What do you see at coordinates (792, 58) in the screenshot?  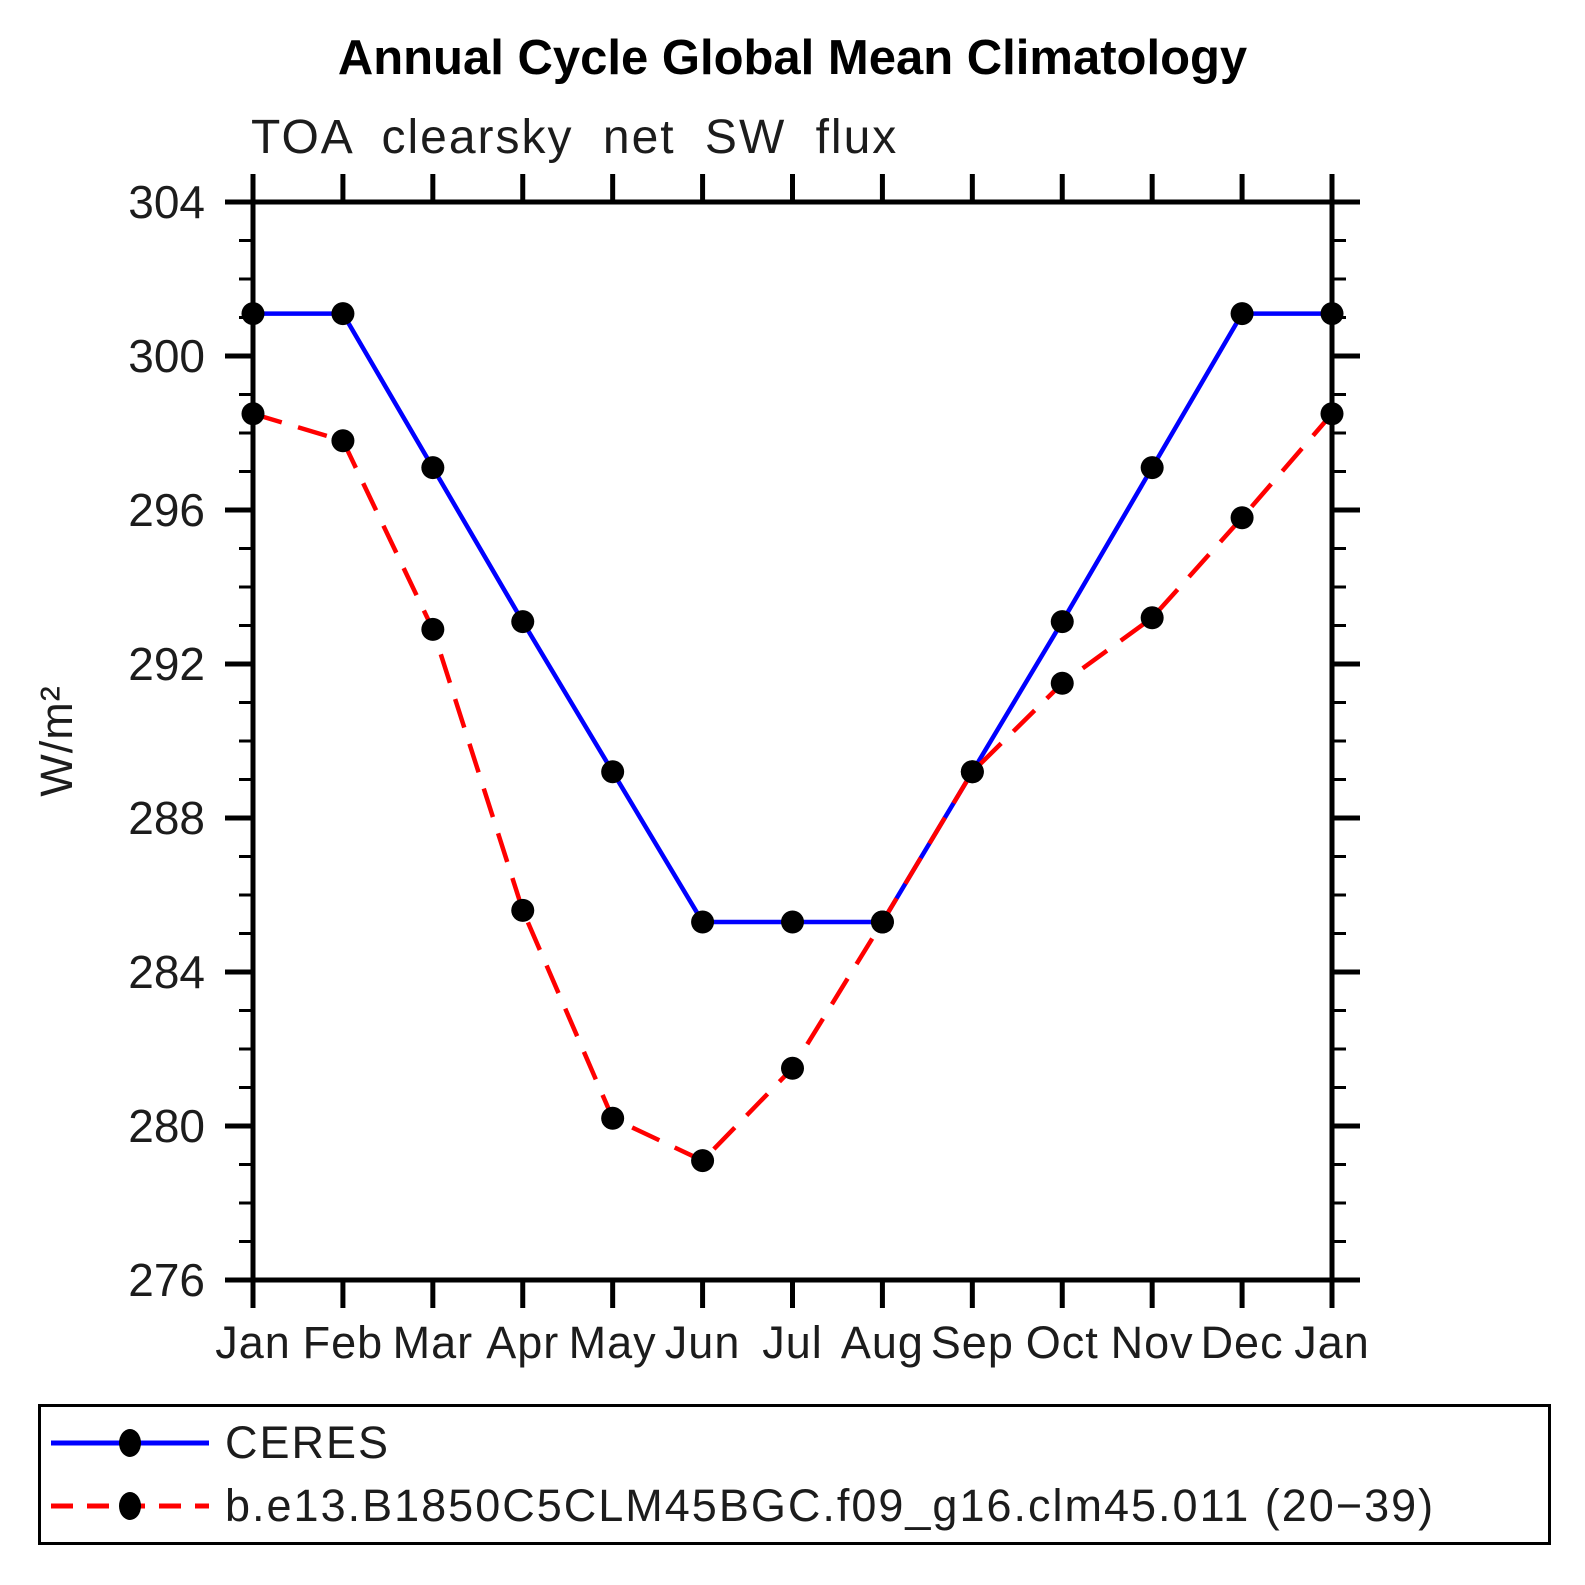 I see `chart-title: Annual Cycle Global Mean Climatology` at bounding box center [792, 58].